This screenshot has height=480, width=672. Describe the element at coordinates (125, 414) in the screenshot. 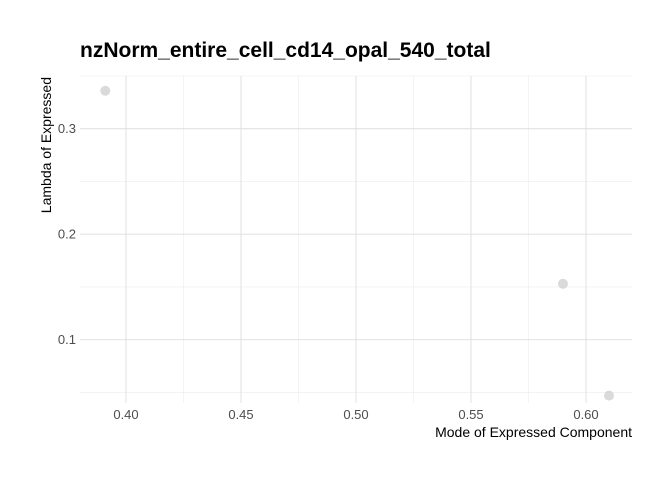

I see `x-tick-label: 0.40` at that location.